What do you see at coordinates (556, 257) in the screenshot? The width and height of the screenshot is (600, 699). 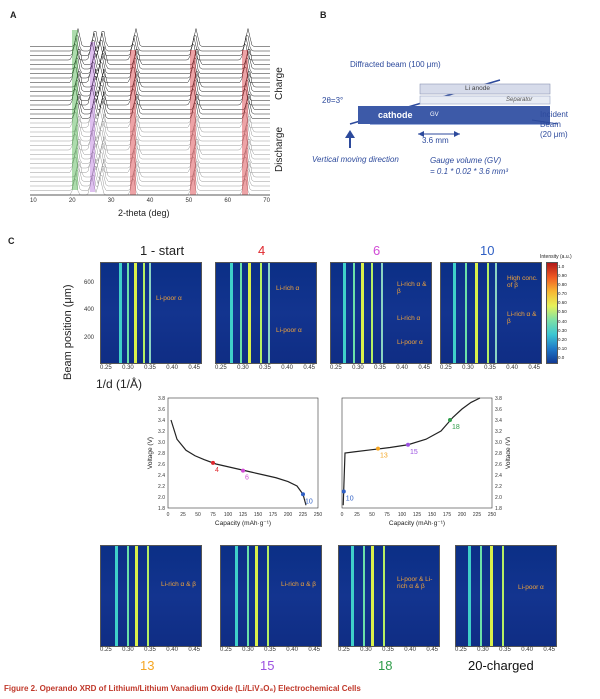 I see `colorbar-title: Intensity (a.u.)` at bounding box center [556, 257].